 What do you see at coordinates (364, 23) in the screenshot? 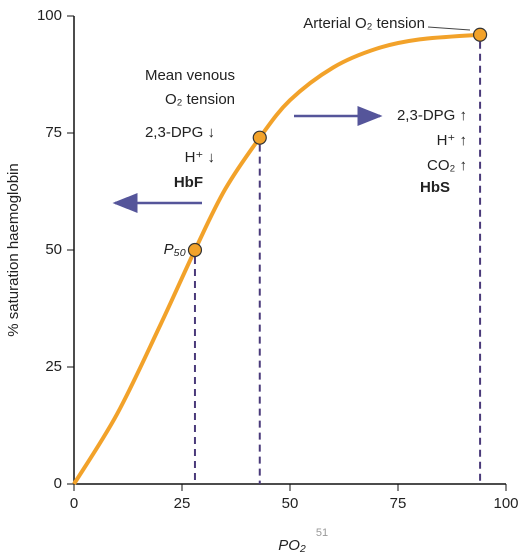
I see `annotation: Arterial O₂ tension` at bounding box center [364, 23].